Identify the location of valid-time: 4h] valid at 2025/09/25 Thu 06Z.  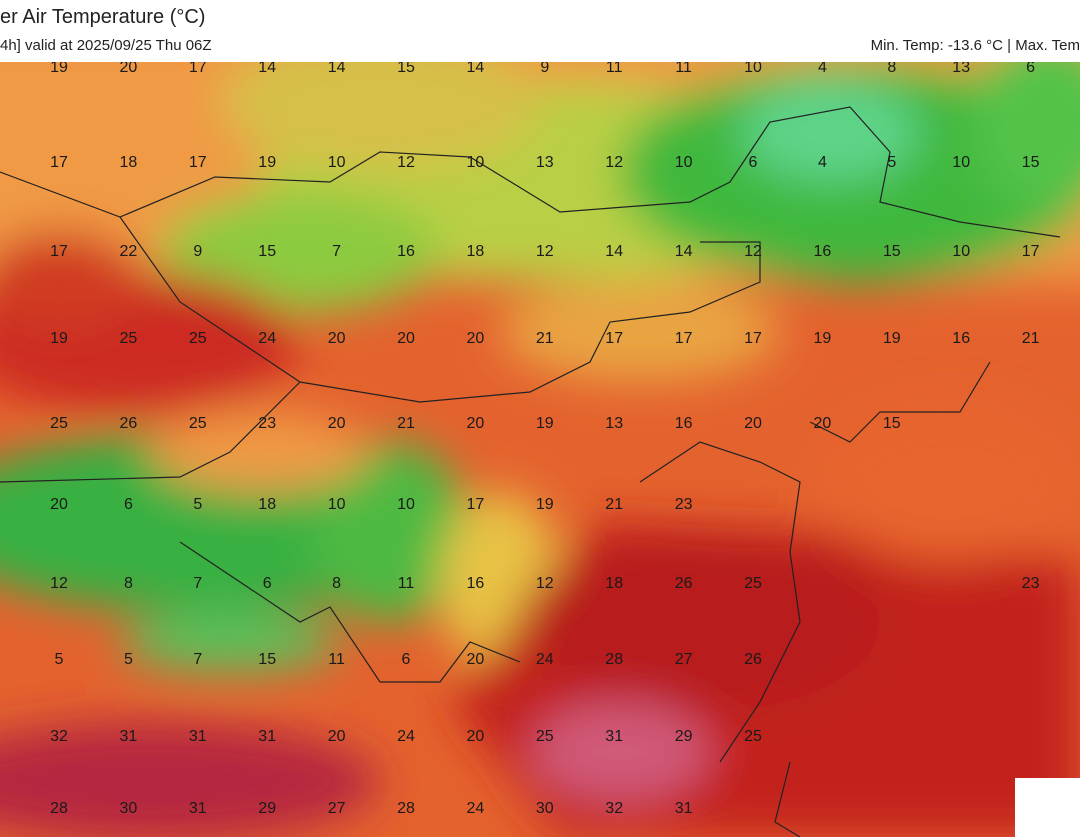
(106, 45).